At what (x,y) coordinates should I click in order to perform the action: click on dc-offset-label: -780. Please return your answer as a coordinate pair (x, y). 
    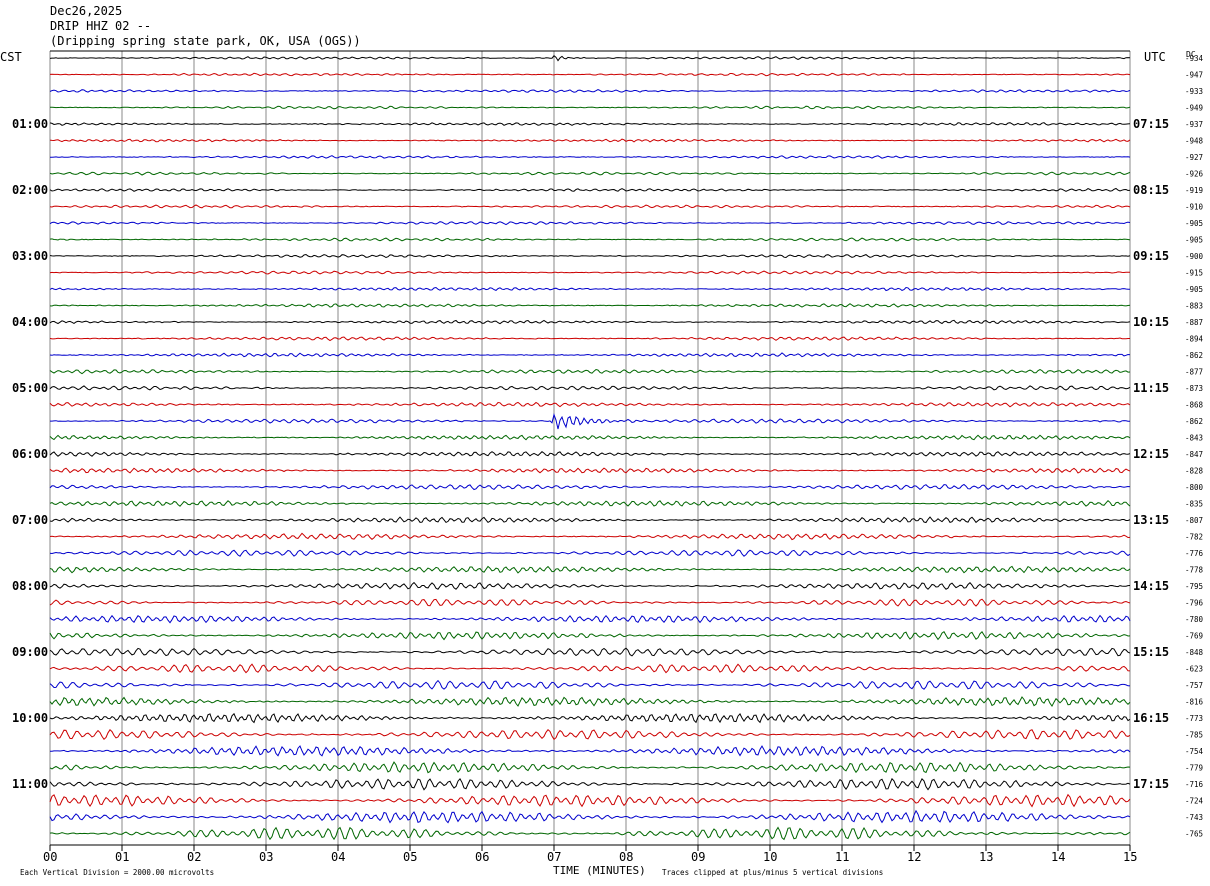
    Looking at the image, I should click on (1194, 619).